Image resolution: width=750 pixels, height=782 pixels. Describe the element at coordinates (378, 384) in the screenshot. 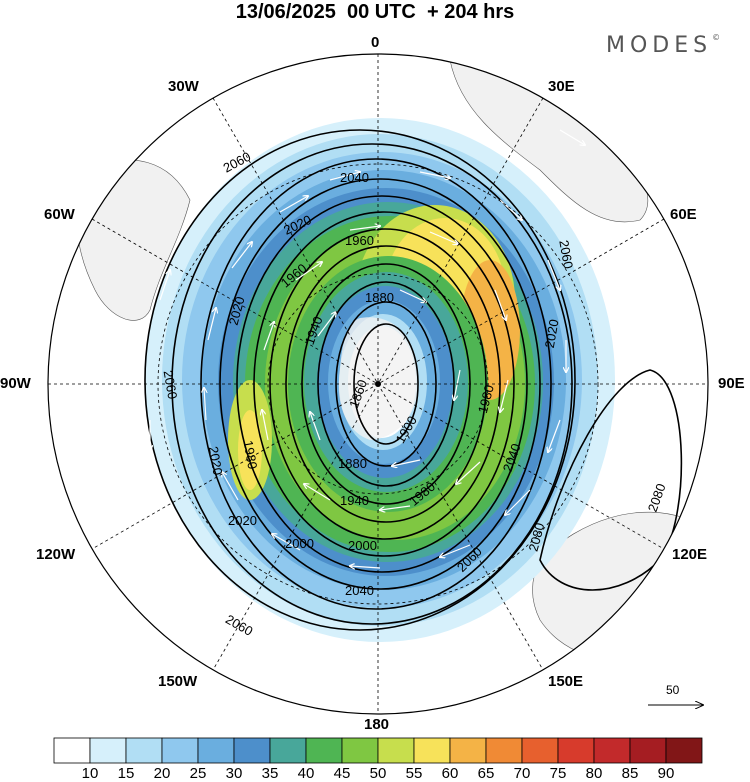

I see `south-pole-marker` at that location.